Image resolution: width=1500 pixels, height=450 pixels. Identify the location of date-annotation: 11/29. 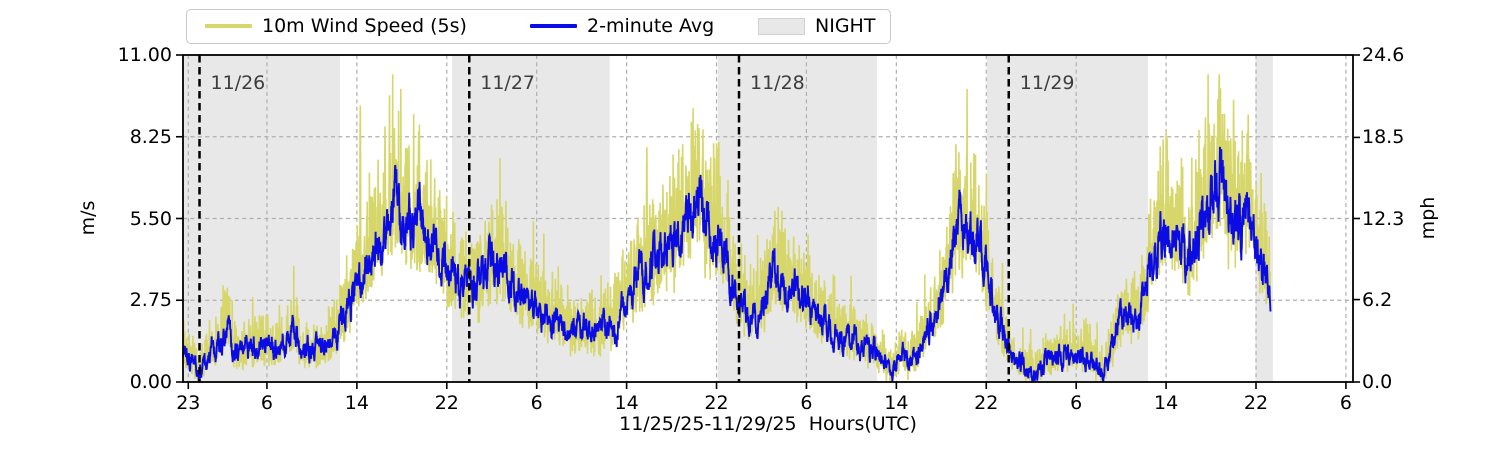
(1047, 83).